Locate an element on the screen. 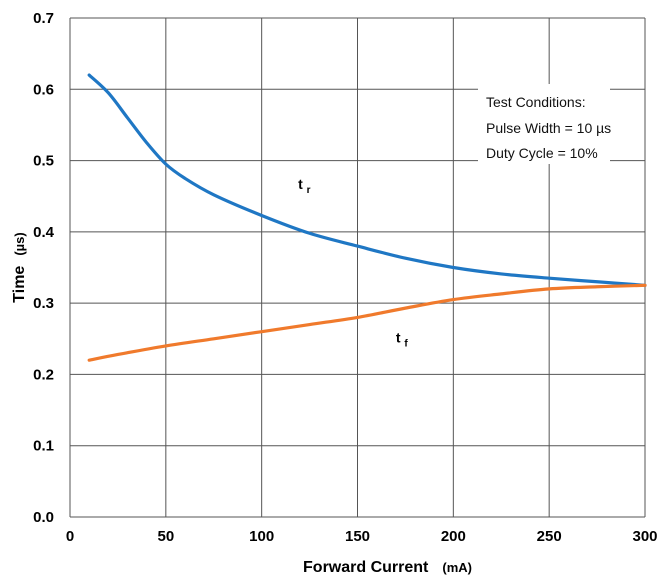 The width and height of the screenshot is (659, 581). note-line-2: Pulse Width = 10 µs is located at coordinates (548, 128).